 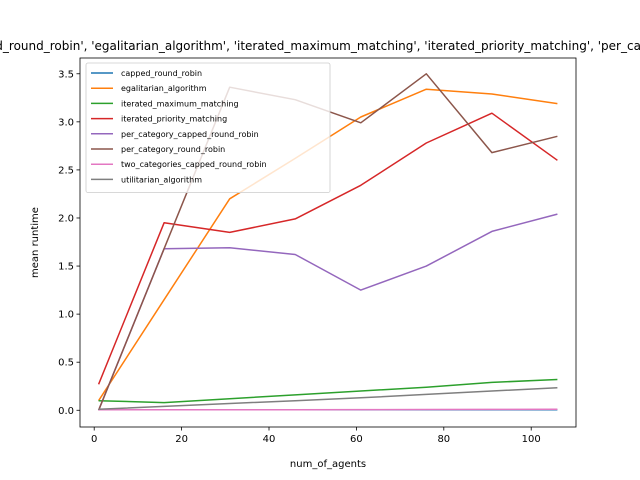 What do you see at coordinates (356, 439) in the screenshot?
I see `x-tick-label: 60` at bounding box center [356, 439].